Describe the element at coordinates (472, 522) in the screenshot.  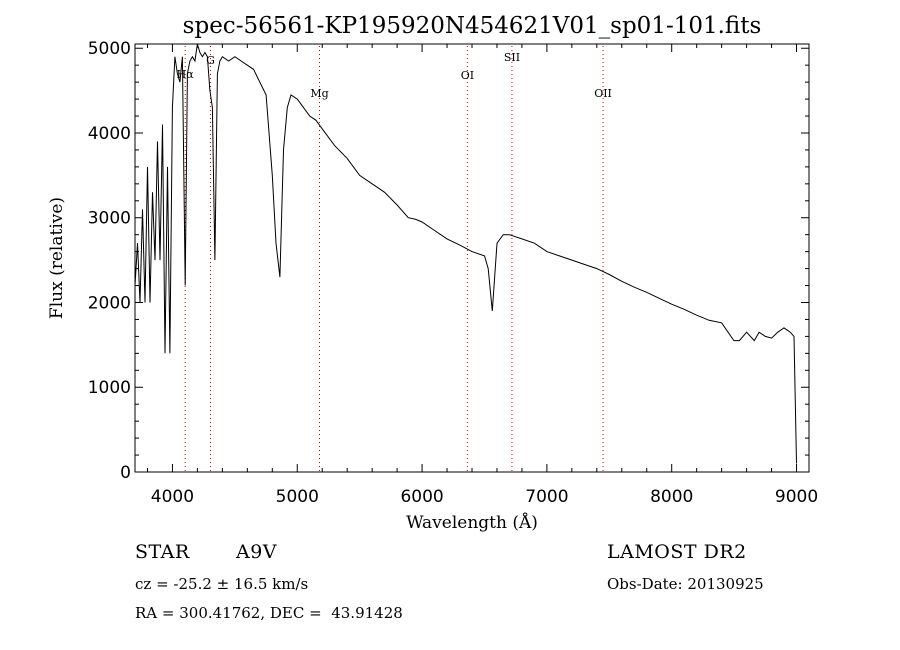
I see `x-axis-label: Wavelength (Å)` at that location.